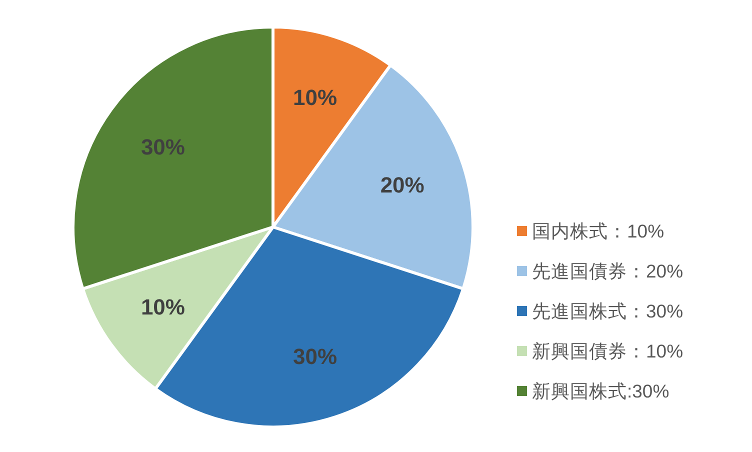 This screenshot has height=452, width=752. Describe the element at coordinates (598, 231) in the screenshot. I see `legend-label: 国内株式：10%` at that location.